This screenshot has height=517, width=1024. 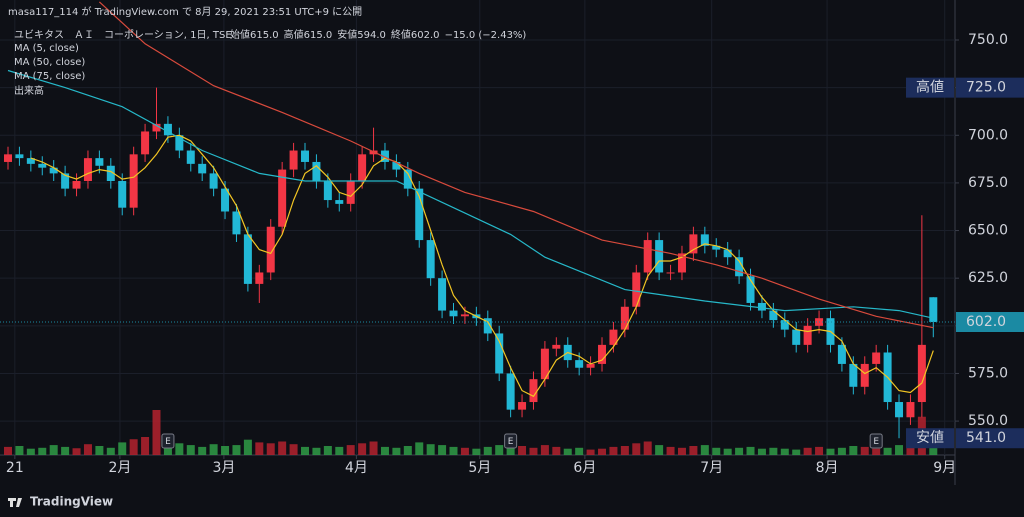 What do you see at coordinates (986, 88) in the screenshot?
I see `price-tag-value: 725.0` at bounding box center [986, 88].